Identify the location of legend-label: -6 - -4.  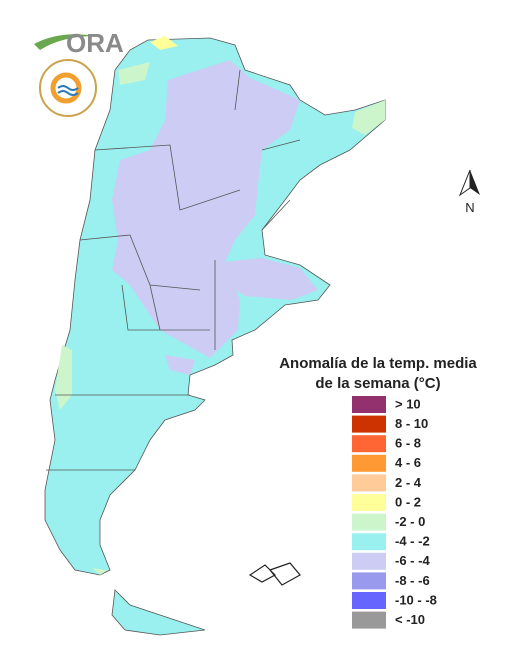
(412, 560).